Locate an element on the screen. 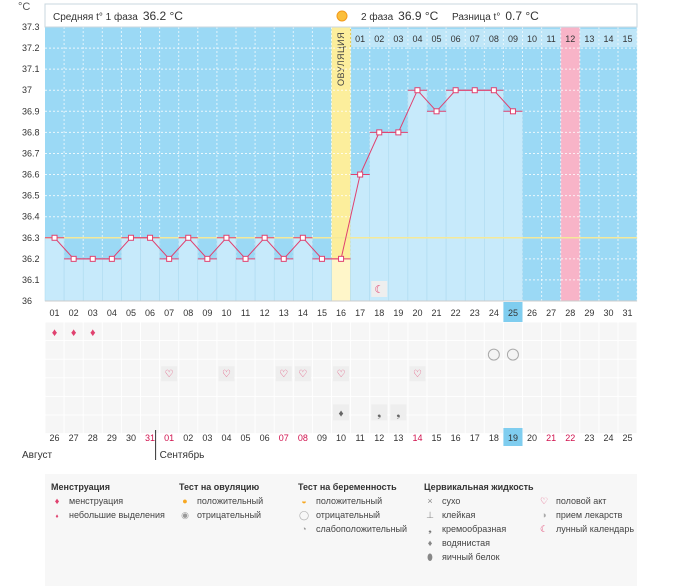  cycle-day-label: 10 is located at coordinates (226, 313).